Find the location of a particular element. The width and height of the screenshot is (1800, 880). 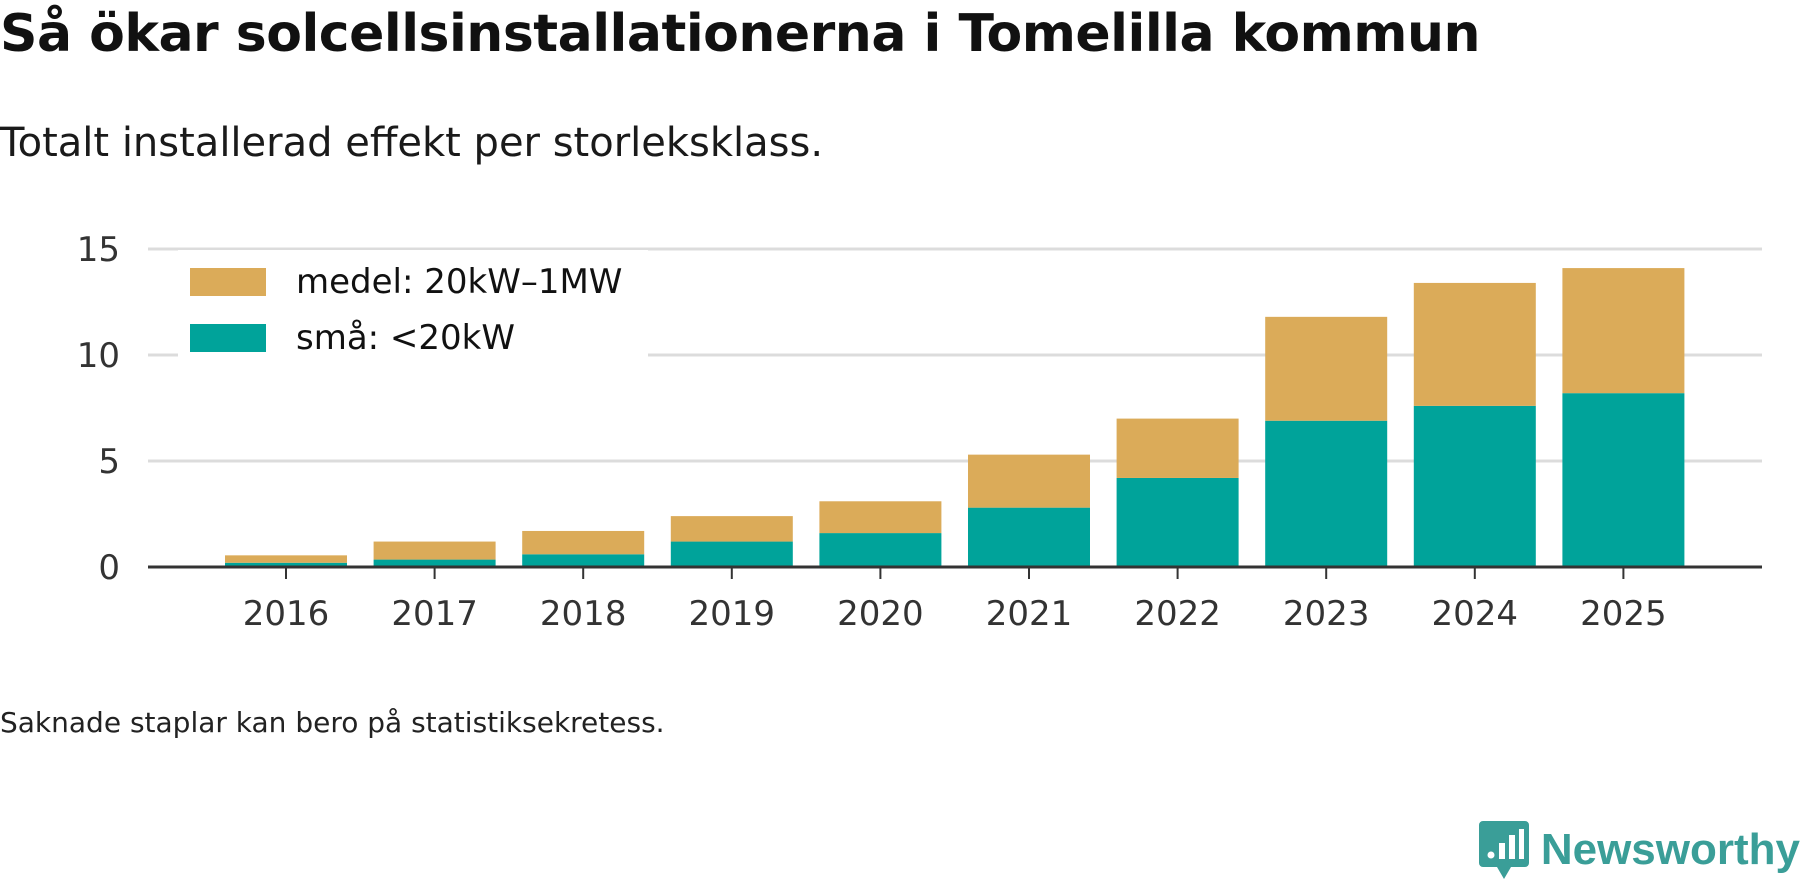

bar-sma-2021 is located at coordinates (1029, 537).